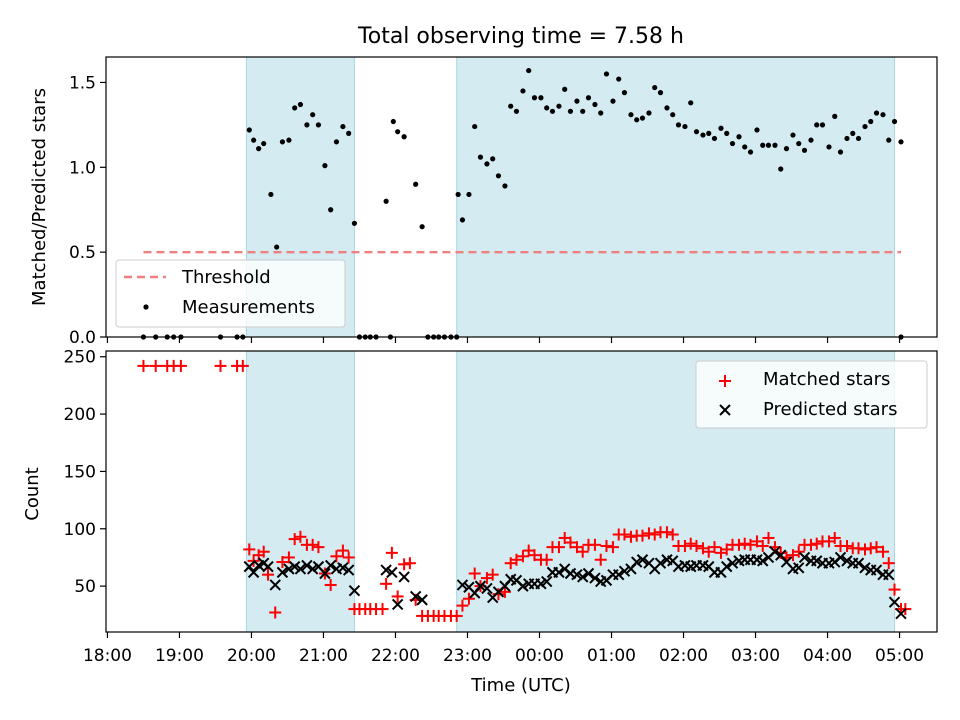 The height and width of the screenshot is (720, 960). What do you see at coordinates (539, 656) in the screenshot?
I see `bottom-x-tick-label: 00:00` at bounding box center [539, 656].